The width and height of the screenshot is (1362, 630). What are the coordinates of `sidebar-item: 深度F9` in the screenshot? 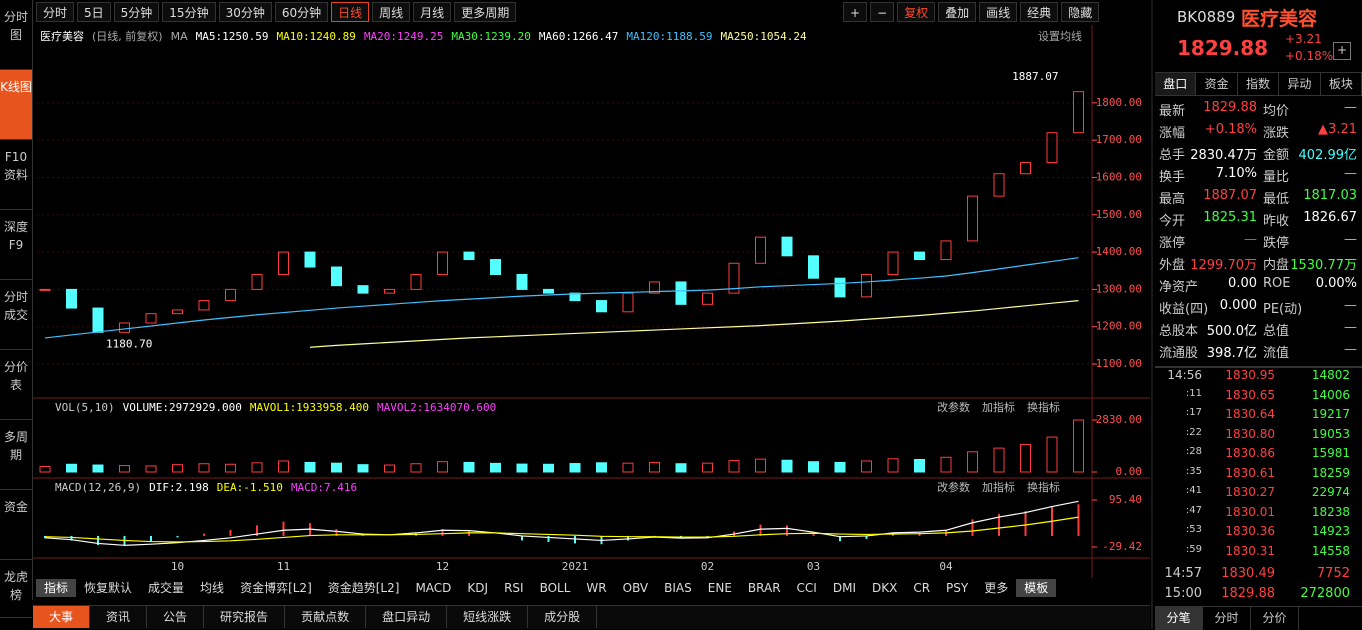 It's located at (16, 245).